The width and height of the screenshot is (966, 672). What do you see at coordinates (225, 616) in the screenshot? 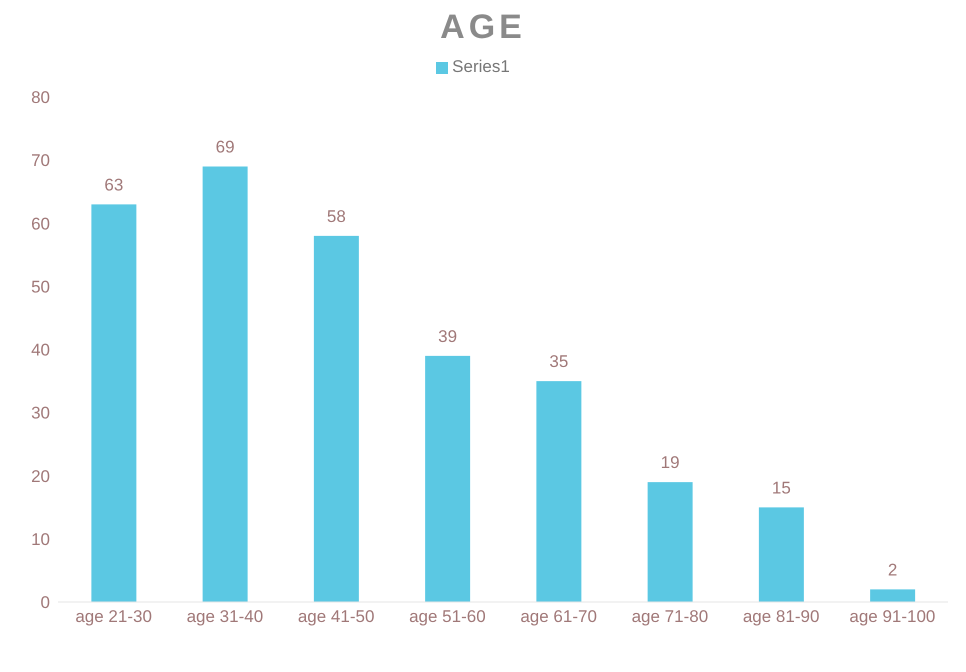
I see `x-tick-label: age 31-40` at bounding box center [225, 616].